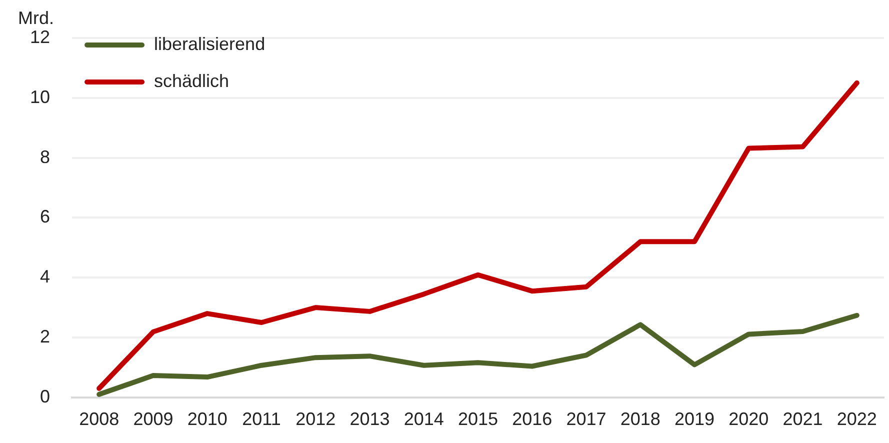  I want to click on y-tick-label: 2, so click(45, 336).